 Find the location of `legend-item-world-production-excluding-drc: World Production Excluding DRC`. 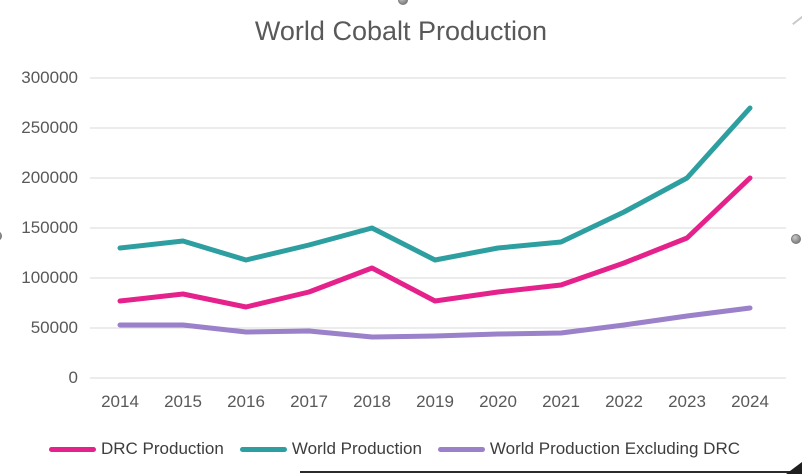

legend-item-world-production-excluding-drc: World Production Excluding DRC is located at coordinates (588, 449).